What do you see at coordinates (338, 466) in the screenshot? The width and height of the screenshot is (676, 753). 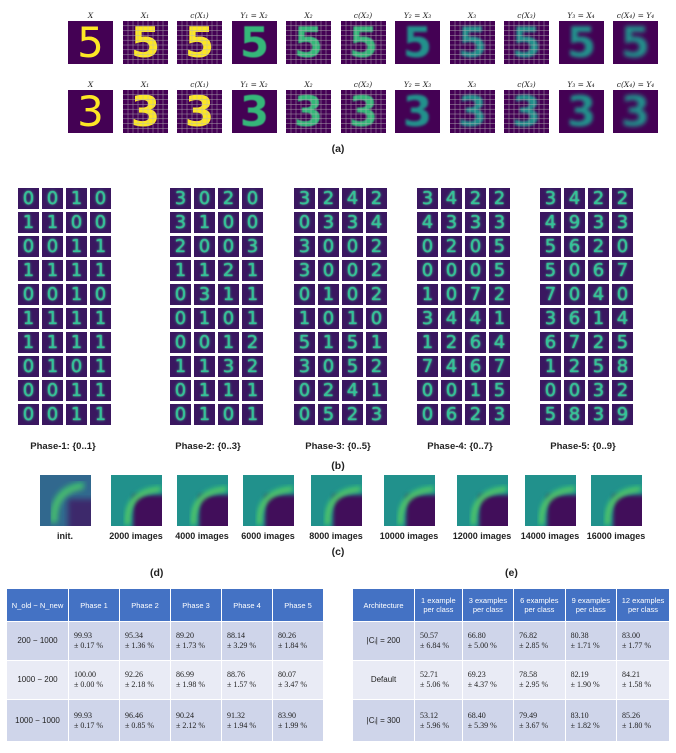 I see `caption-b: (b)` at bounding box center [338, 466].